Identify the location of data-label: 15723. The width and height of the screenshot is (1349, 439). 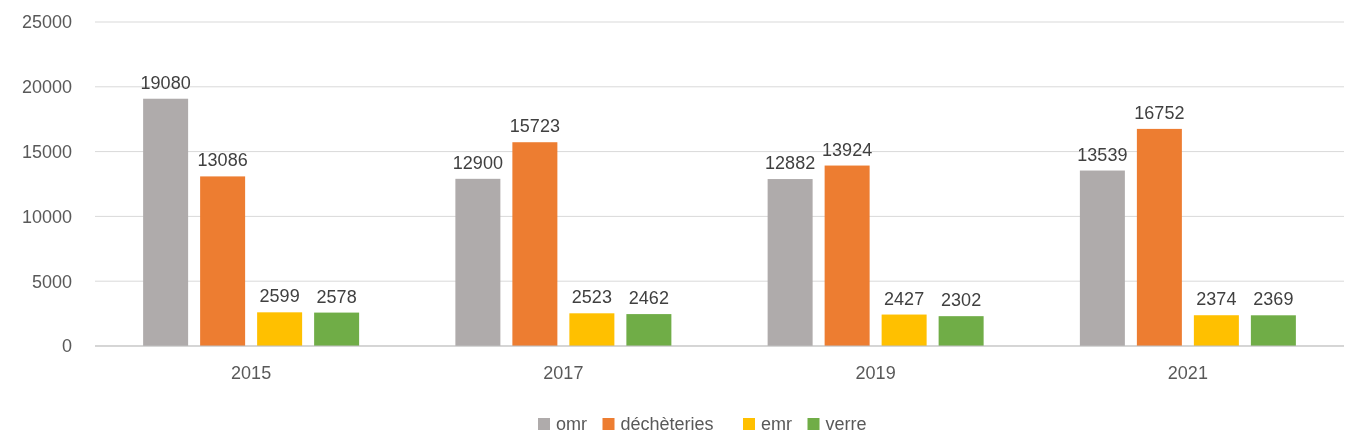
(534, 126).